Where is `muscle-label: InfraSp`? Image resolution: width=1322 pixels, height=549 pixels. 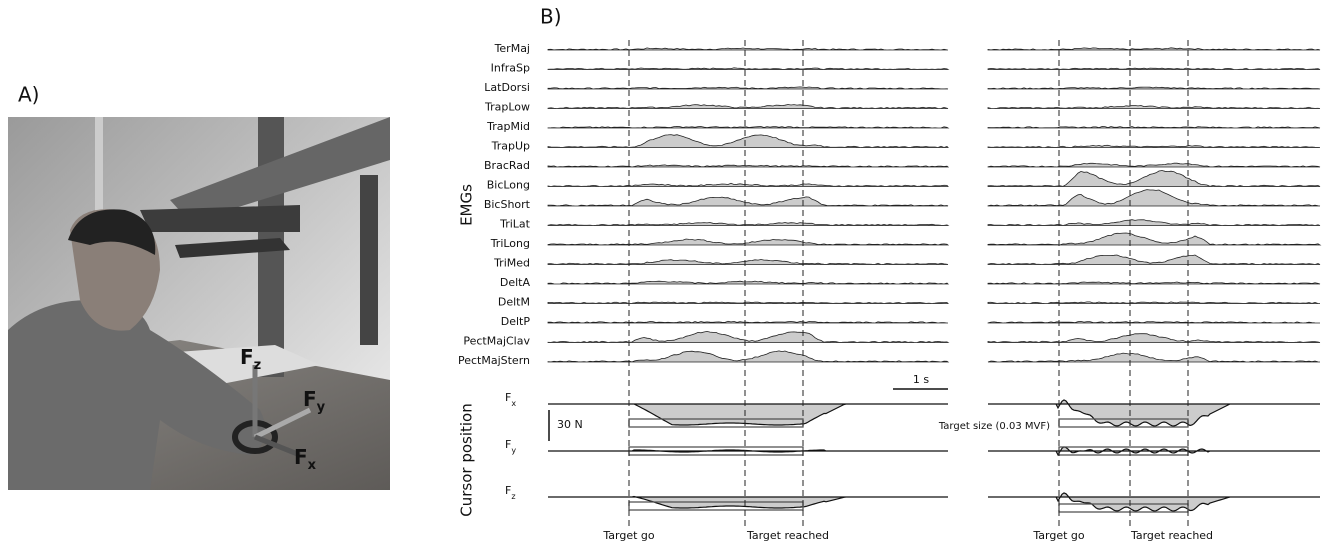
muscle-label: InfraSp is located at coordinates (510, 68).